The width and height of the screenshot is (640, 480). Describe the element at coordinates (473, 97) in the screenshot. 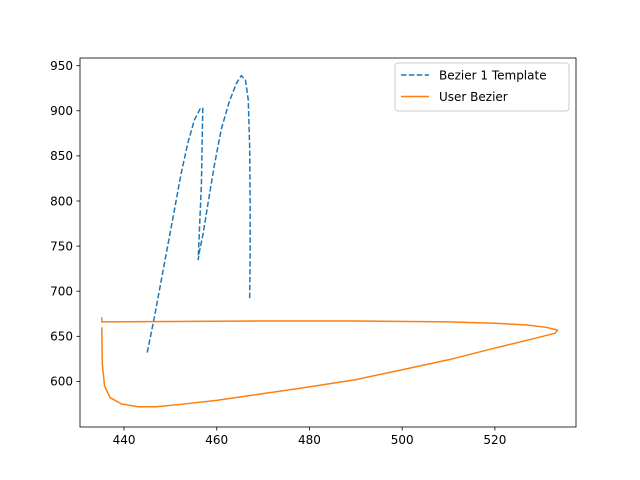

I see `legend-label-2: User Bezier` at that location.